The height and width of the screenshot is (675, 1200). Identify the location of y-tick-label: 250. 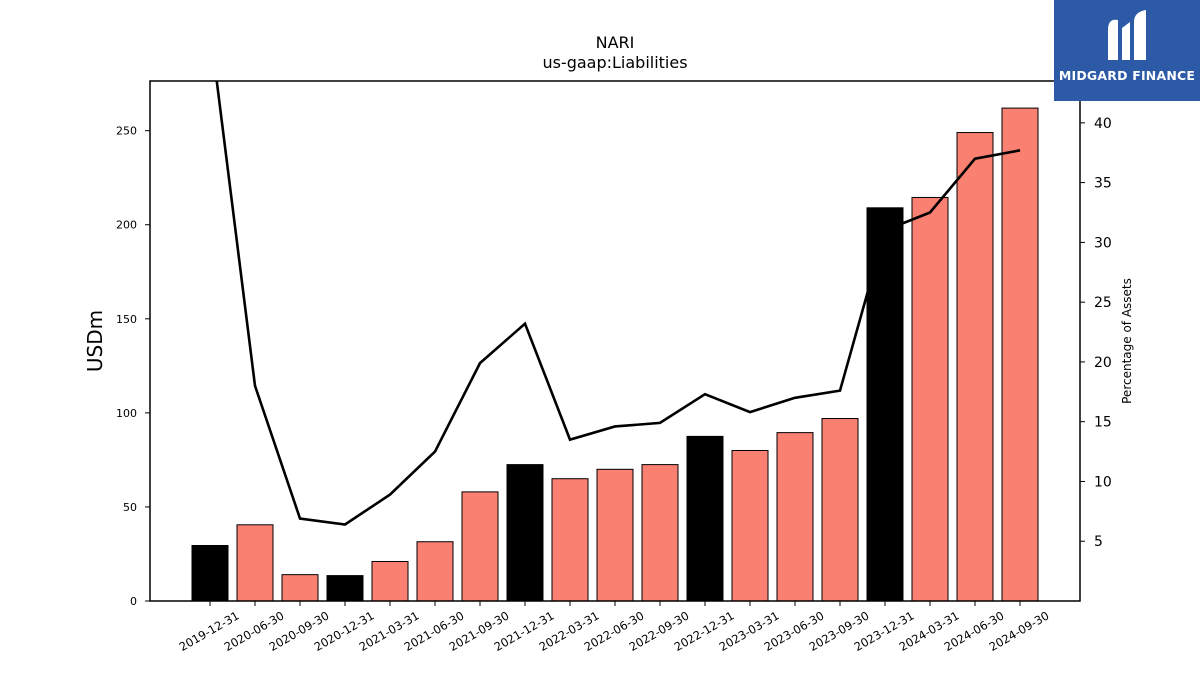
(126, 131).